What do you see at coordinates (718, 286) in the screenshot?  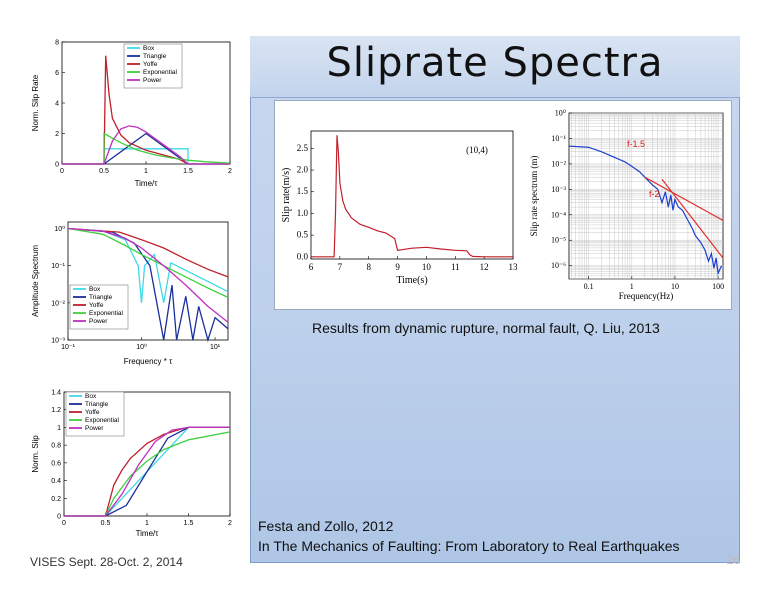 I see `x-tick-label: 100` at bounding box center [718, 286].